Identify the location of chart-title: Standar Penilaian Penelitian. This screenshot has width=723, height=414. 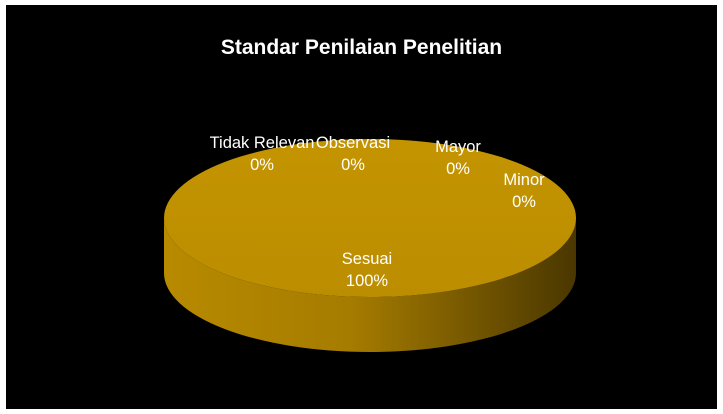
(361, 47).